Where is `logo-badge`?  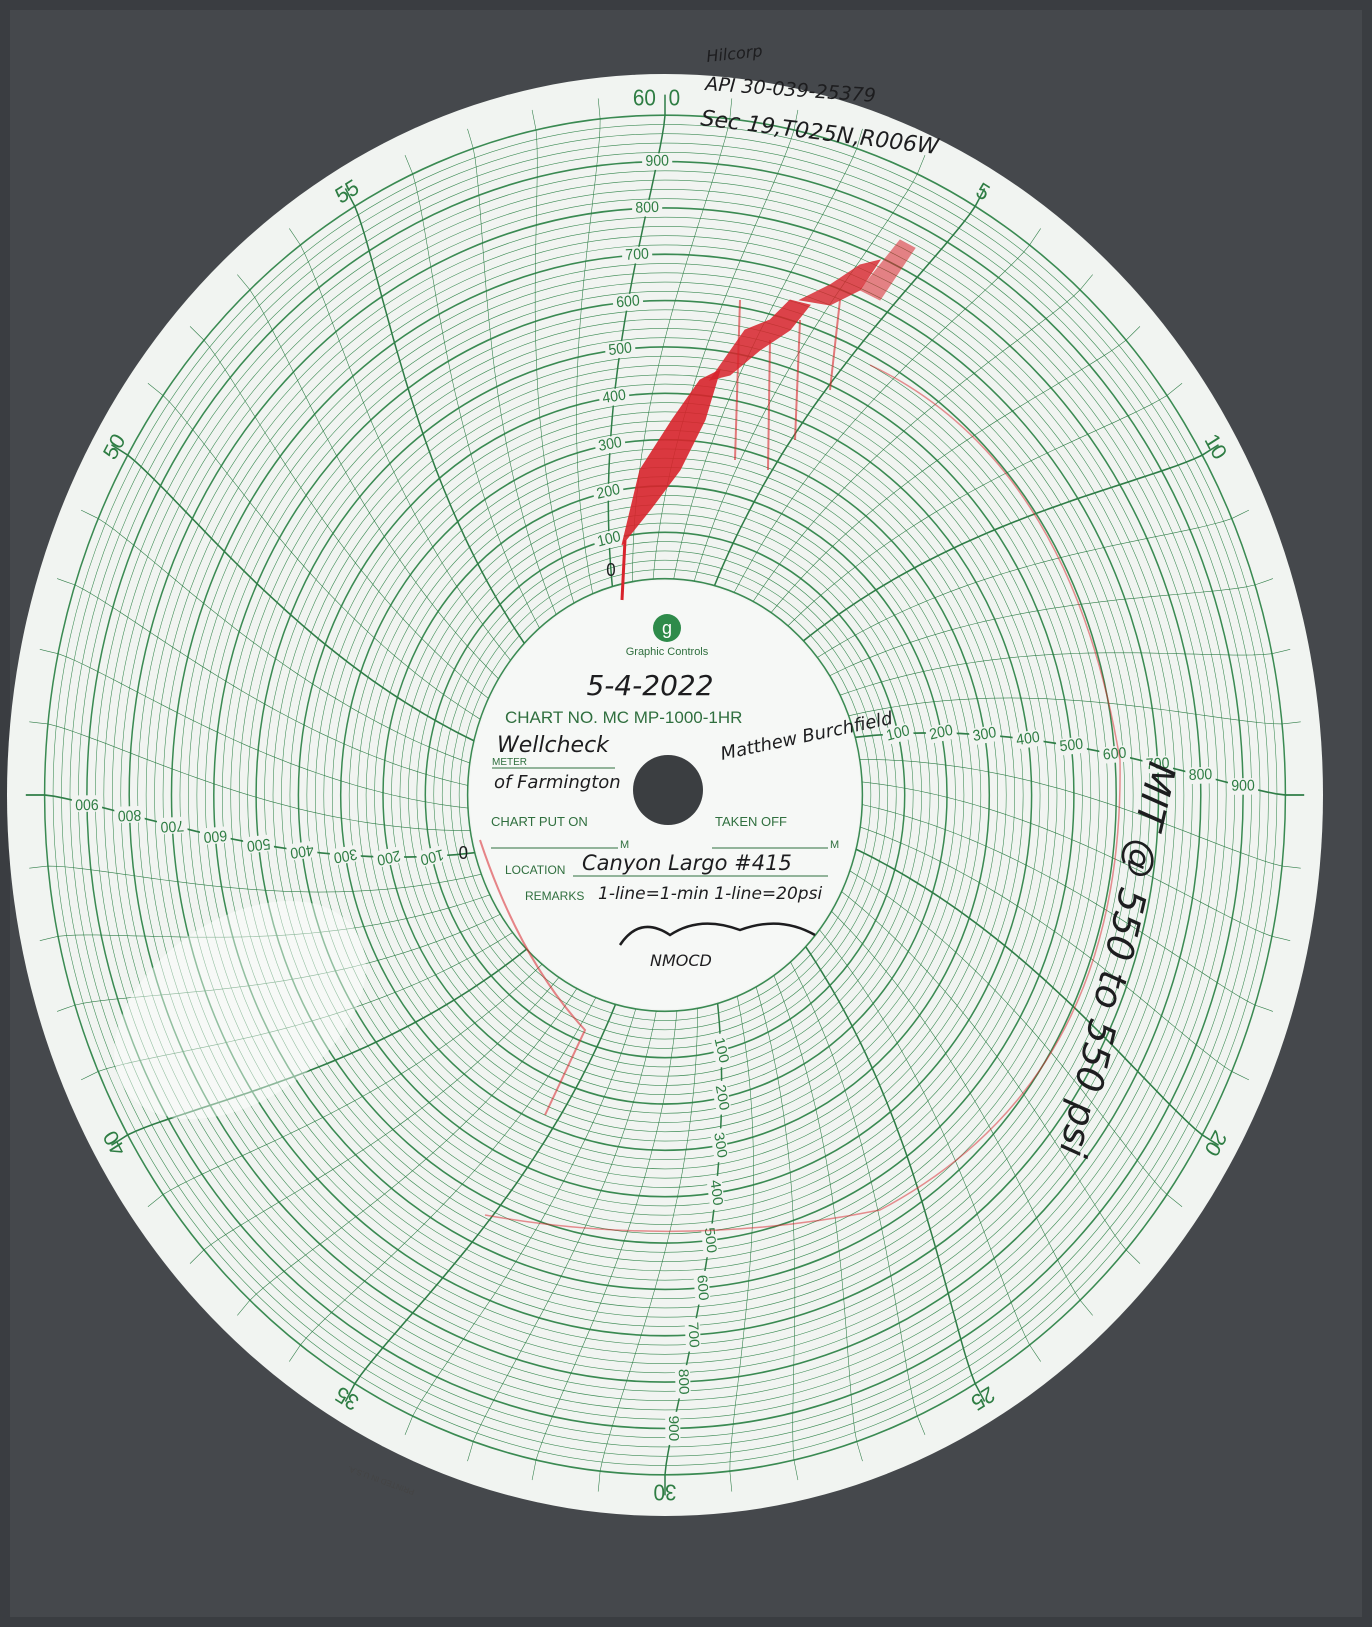
logo-badge is located at coordinates (667, 628).